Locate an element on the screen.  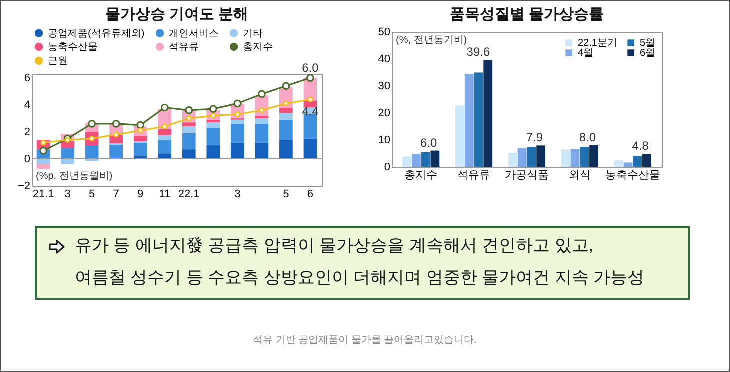
x-tick-label: 21.1 is located at coordinates (43, 194).